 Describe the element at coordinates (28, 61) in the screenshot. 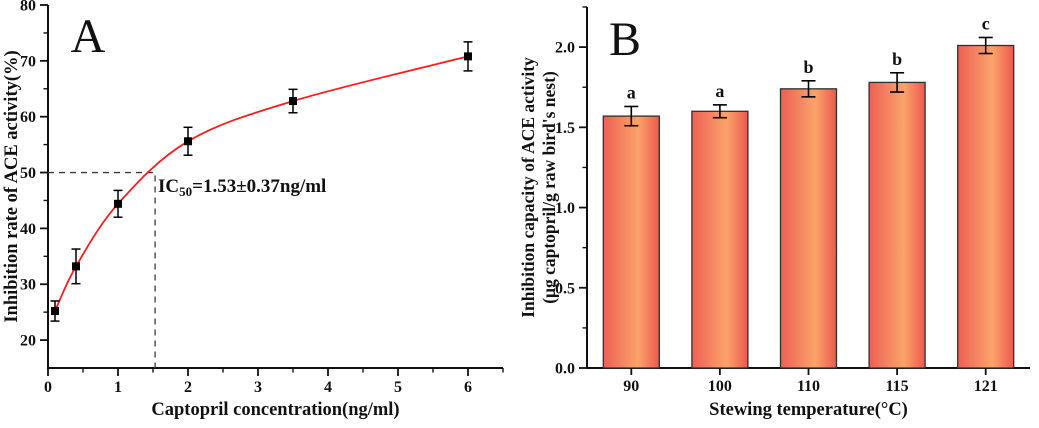

I see `y-axis-tick-label: 70` at that location.